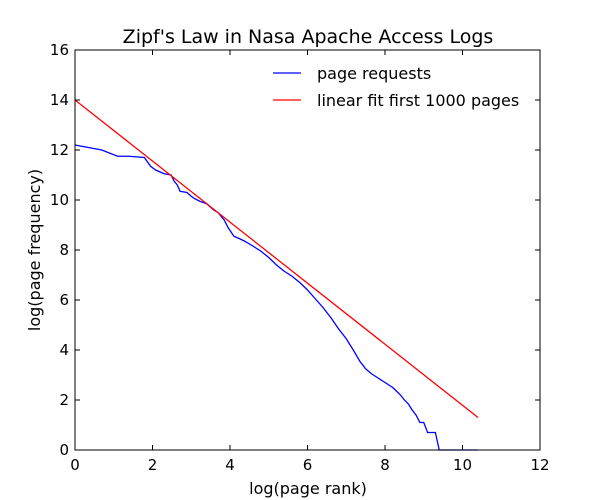  Describe the element at coordinates (308, 465) in the screenshot. I see `x-tick-label: 6` at that location.